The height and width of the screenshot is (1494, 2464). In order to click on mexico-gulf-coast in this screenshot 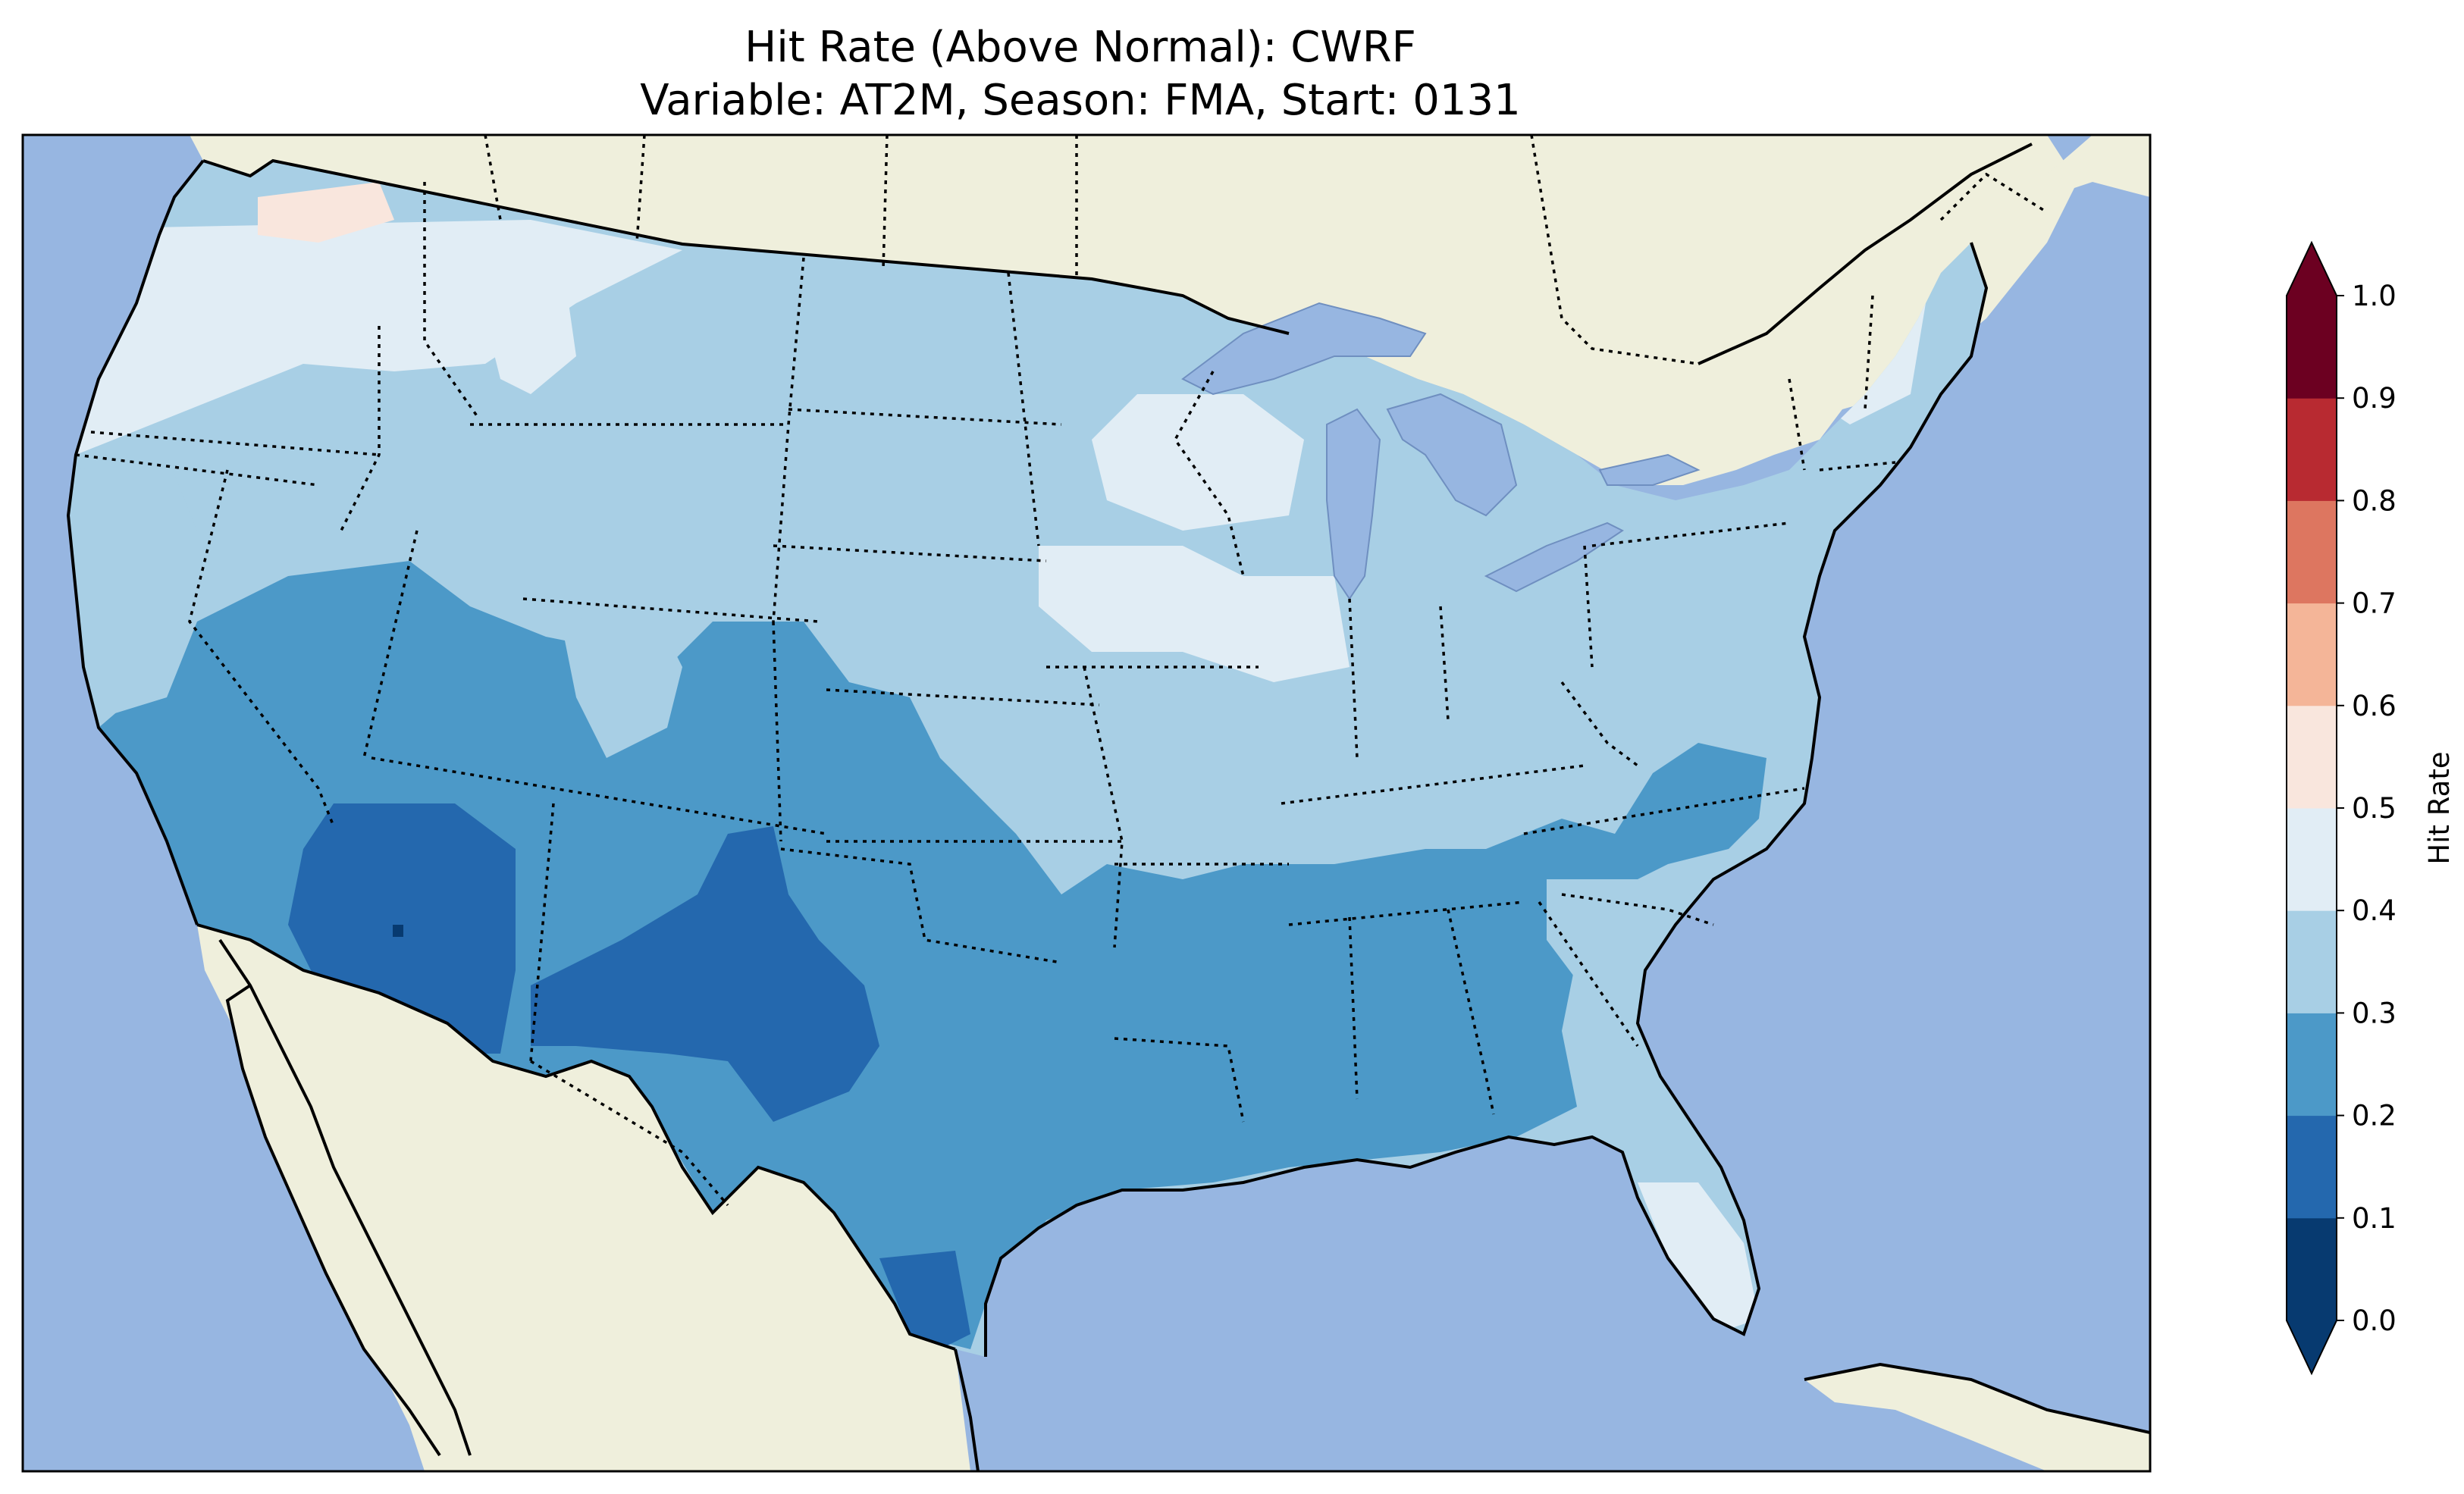, I will do `click(967, 1409)`.